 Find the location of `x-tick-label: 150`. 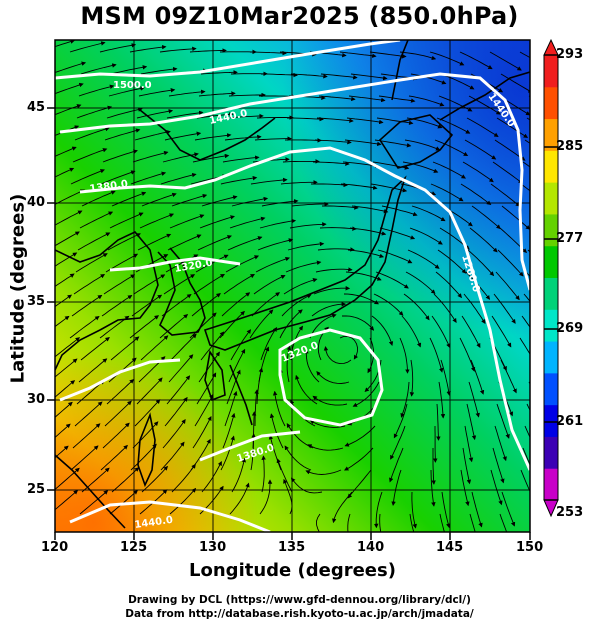

x-tick-label: 150 is located at coordinates (530, 547).